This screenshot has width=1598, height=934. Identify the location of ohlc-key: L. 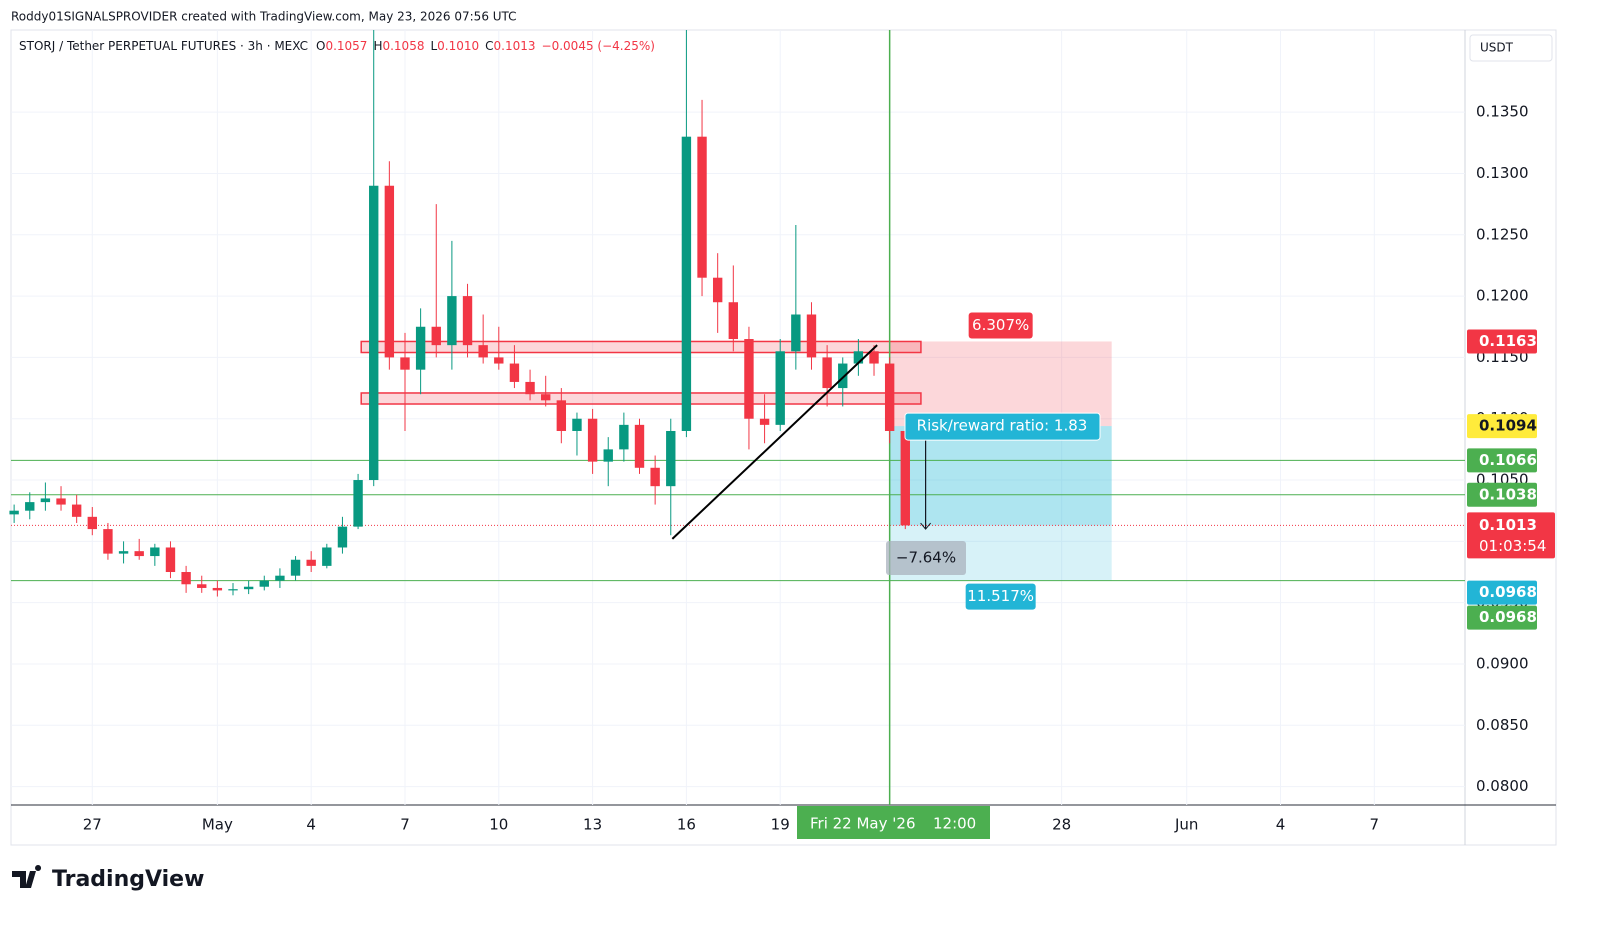
(433, 46).